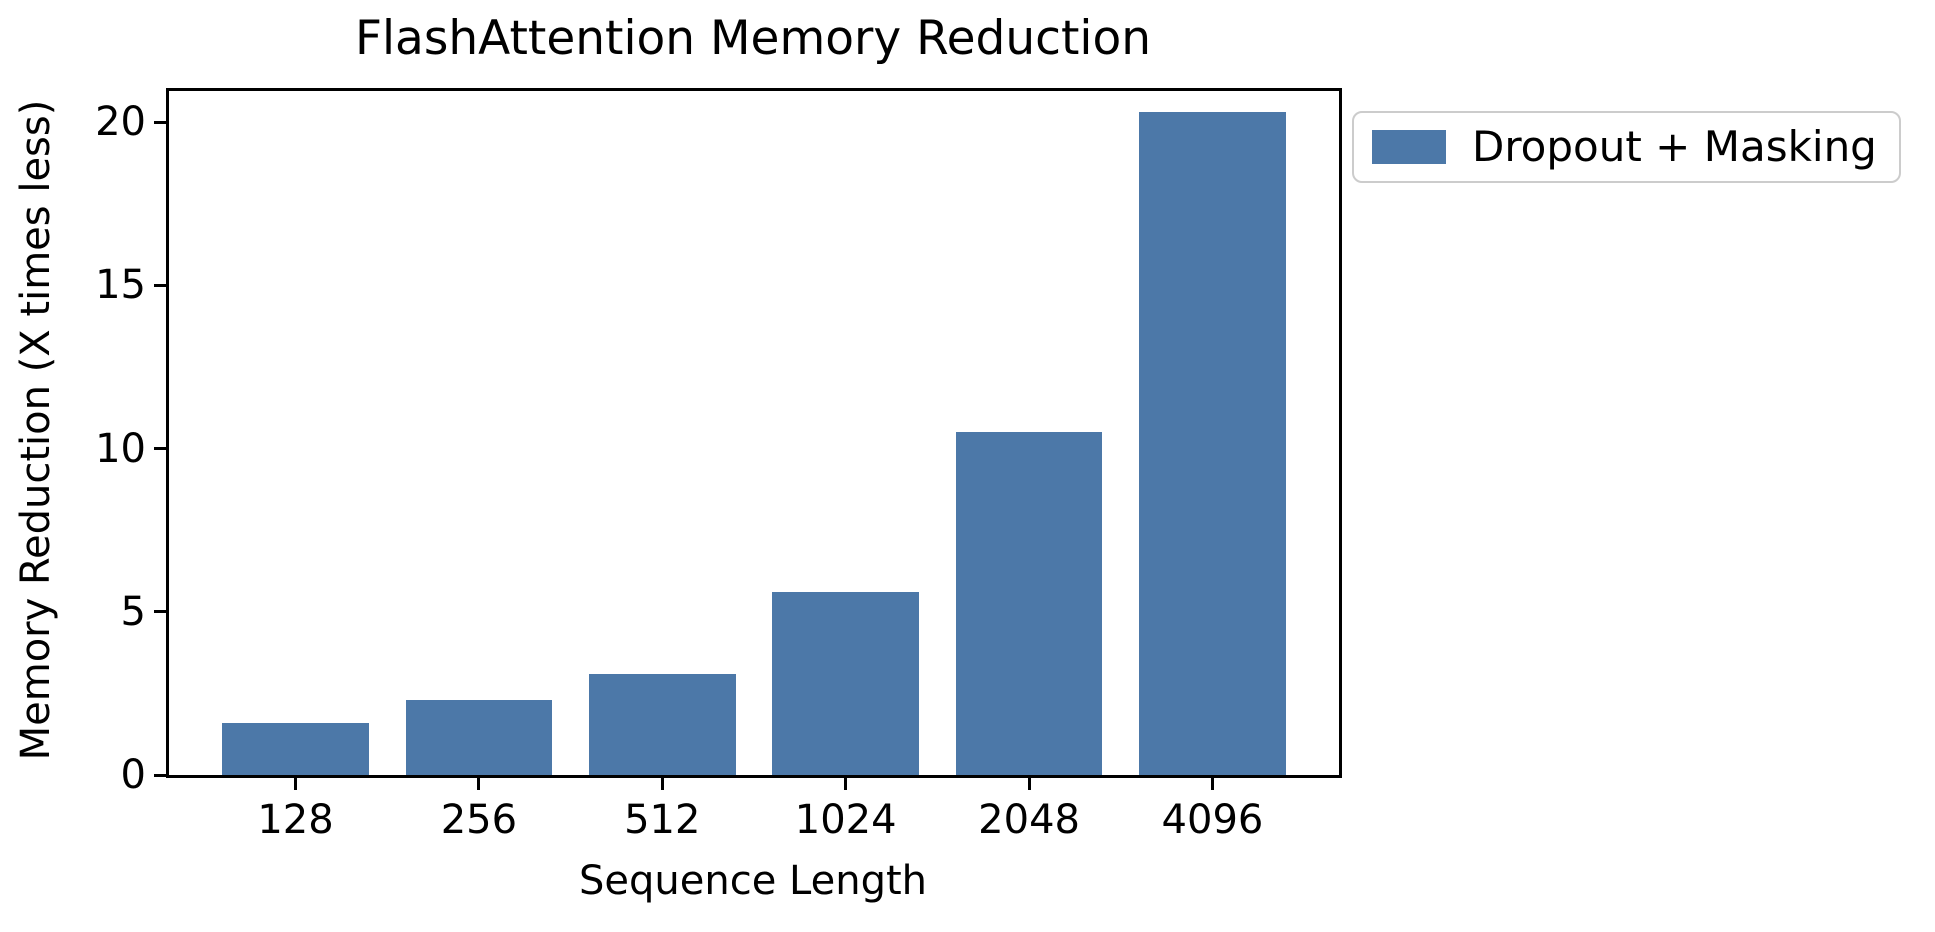  What do you see at coordinates (133, 775) in the screenshot?
I see `y-tick-label: 0` at bounding box center [133, 775].